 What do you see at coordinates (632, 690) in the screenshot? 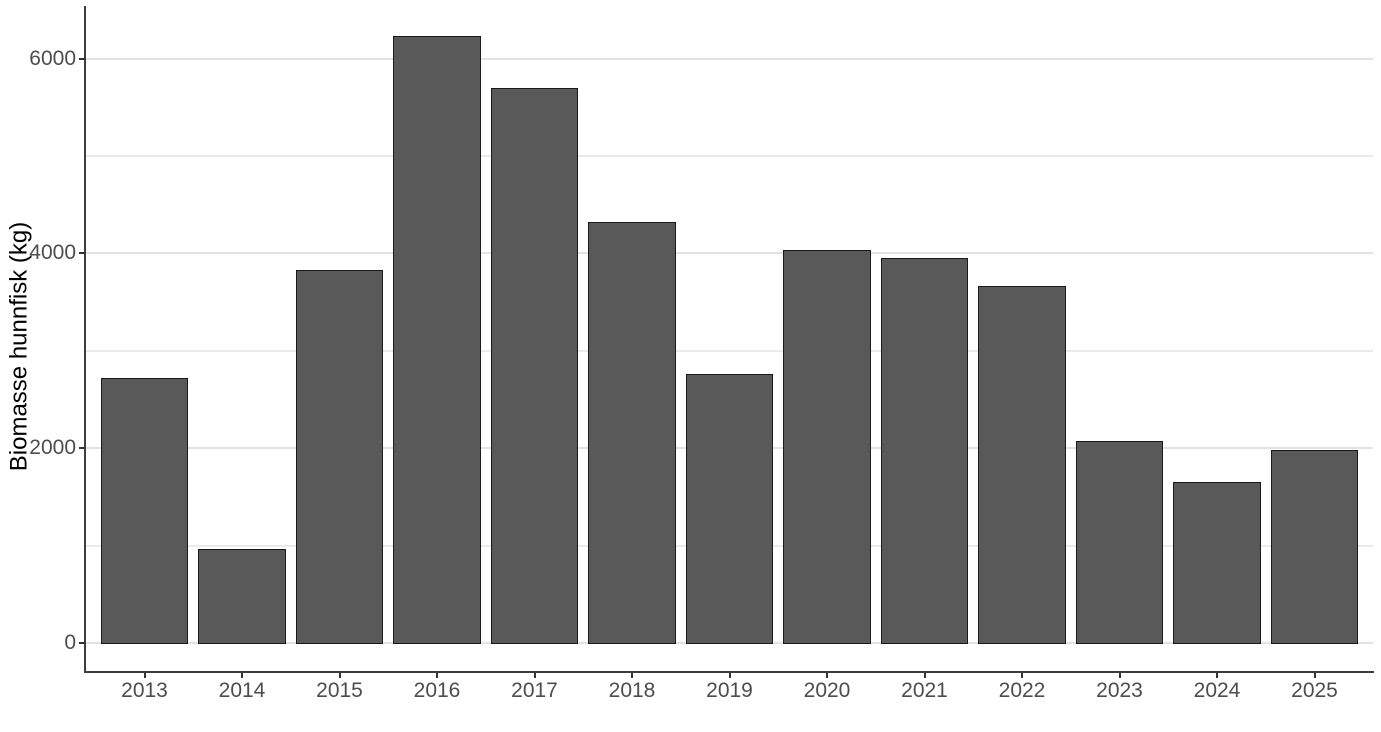
I see `x-tick-label: 2018` at bounding box center [632, 690].